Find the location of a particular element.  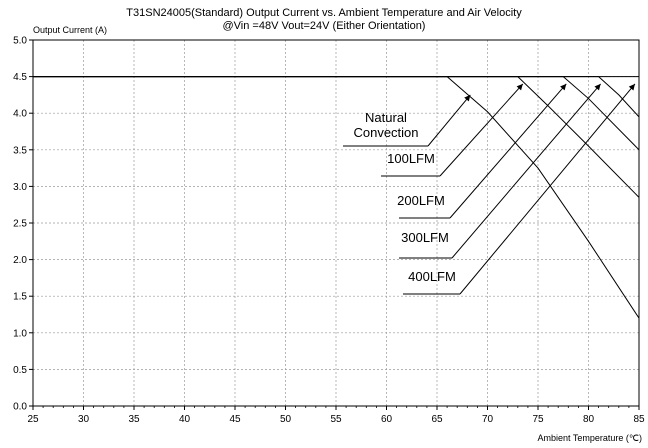

x-tick-label: 50 is located at coordinates (286, 419).